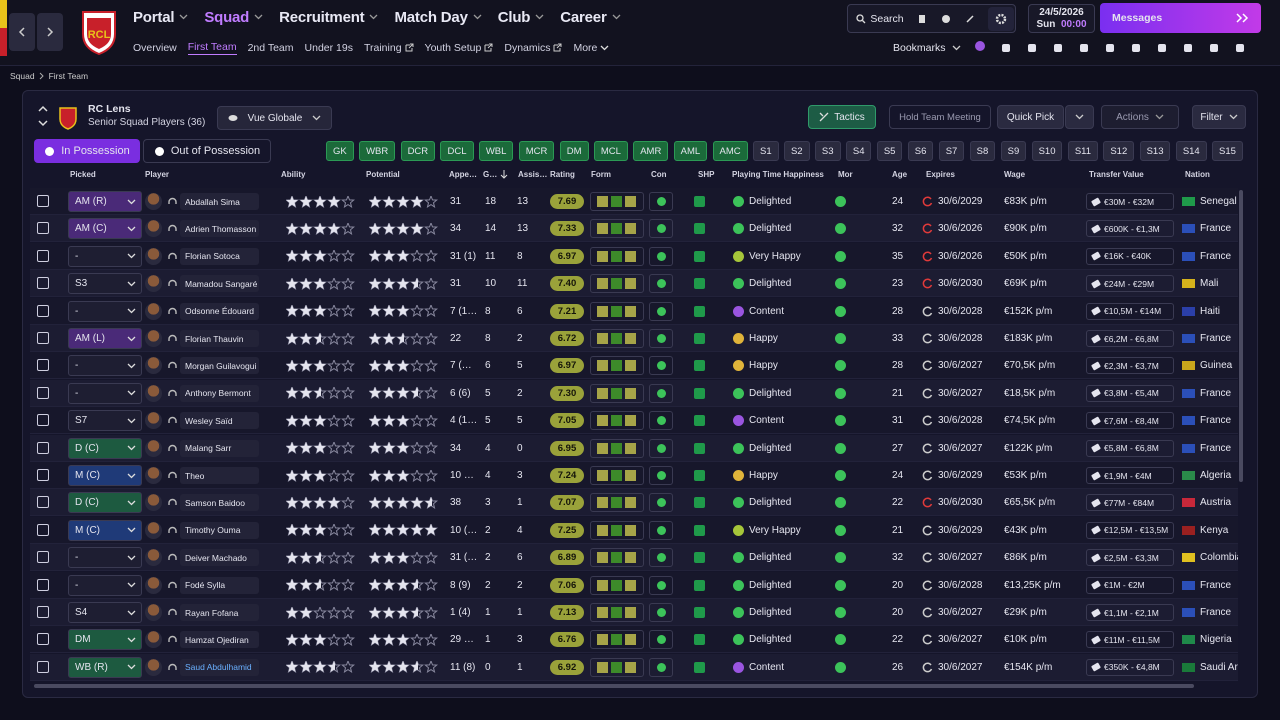 The width and height of the screenshot is (1280, 720). I want to click on position-chip: AMR, so click(651, 151).